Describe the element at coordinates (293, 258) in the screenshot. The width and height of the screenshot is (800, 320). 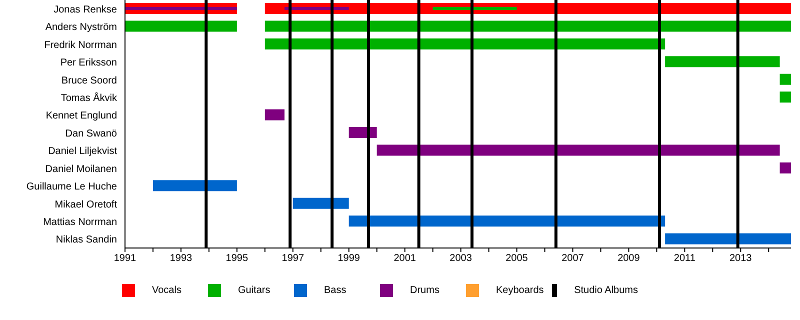
I see `x-tick-label: 1997` at that location.